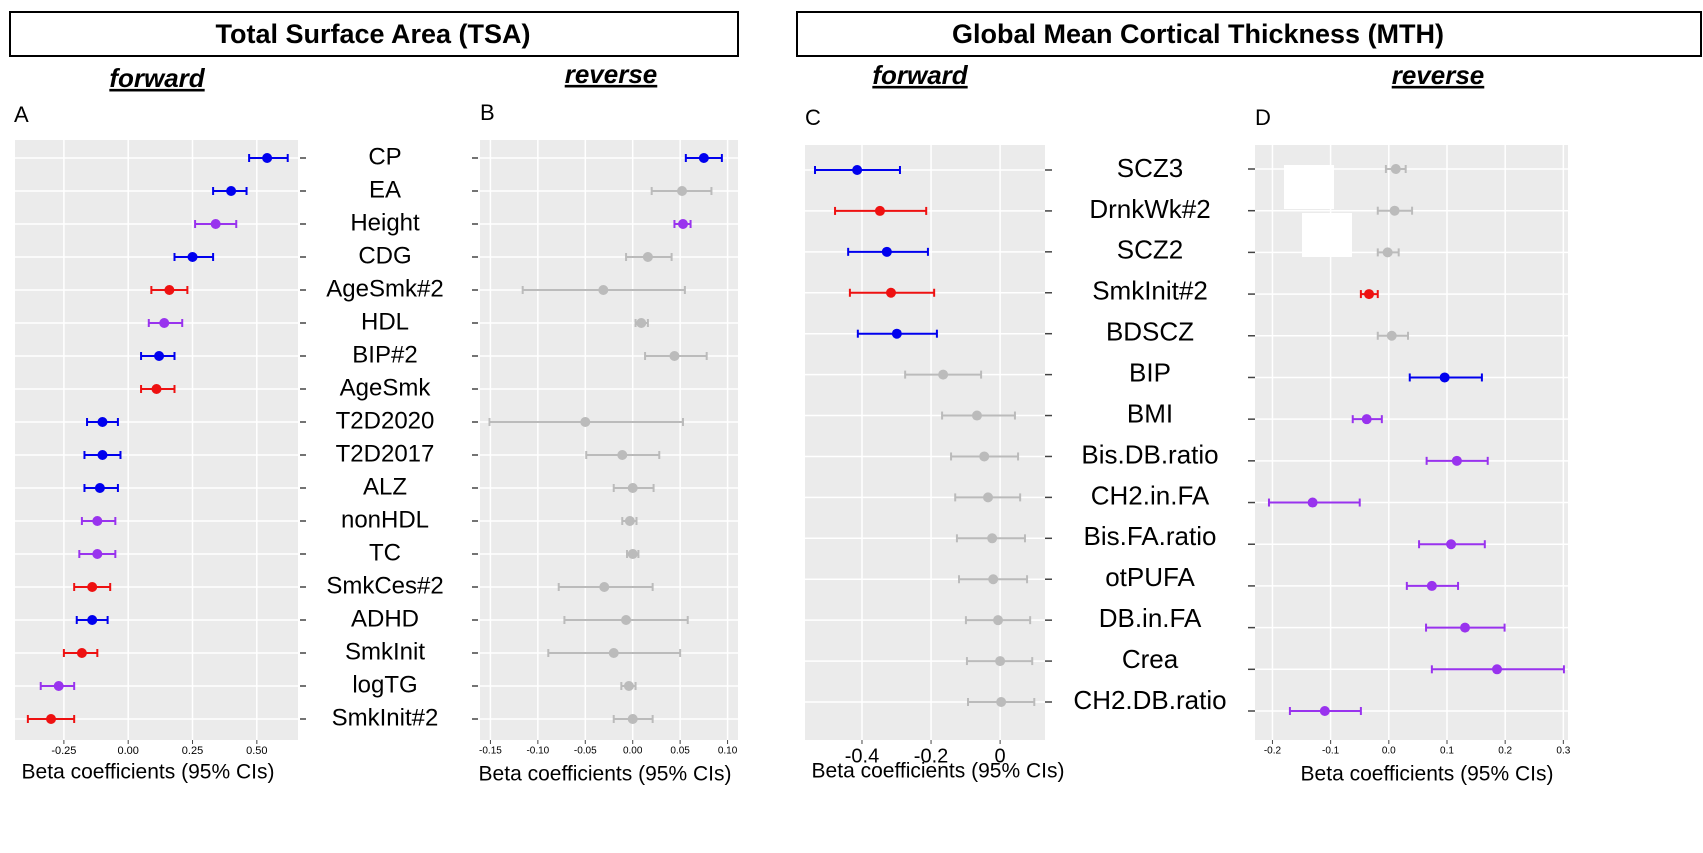 This screenshot has width=1703, height=853. Describe the element at coordinates (1150, 495) in the screenshot. I see `category-label: CH2.in.FA` at that location.